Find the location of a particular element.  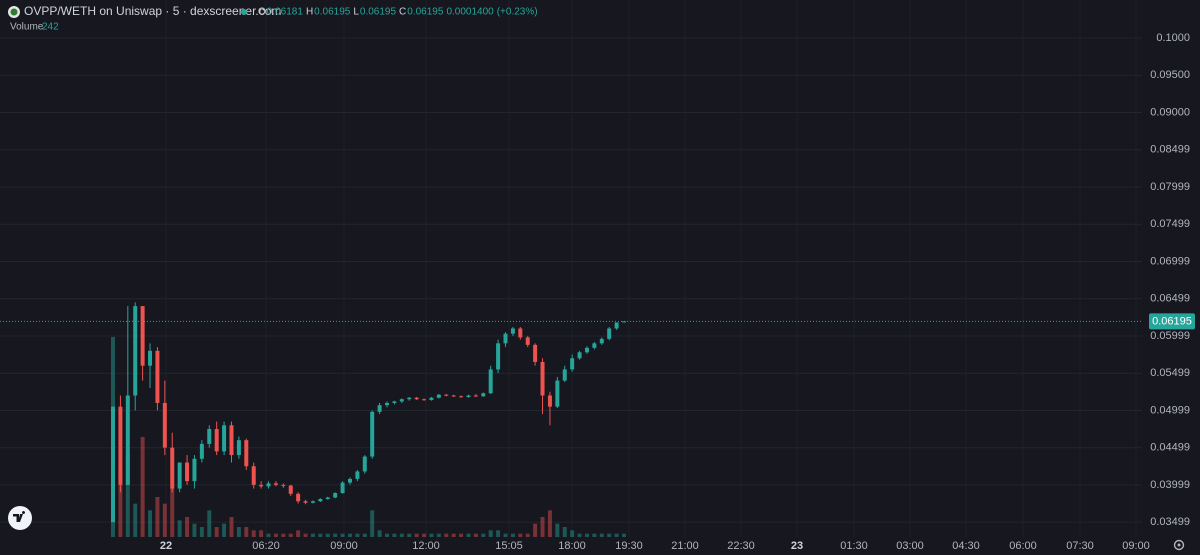

y-tick-label: 0.05999 is located at coordinates (1170, 336).